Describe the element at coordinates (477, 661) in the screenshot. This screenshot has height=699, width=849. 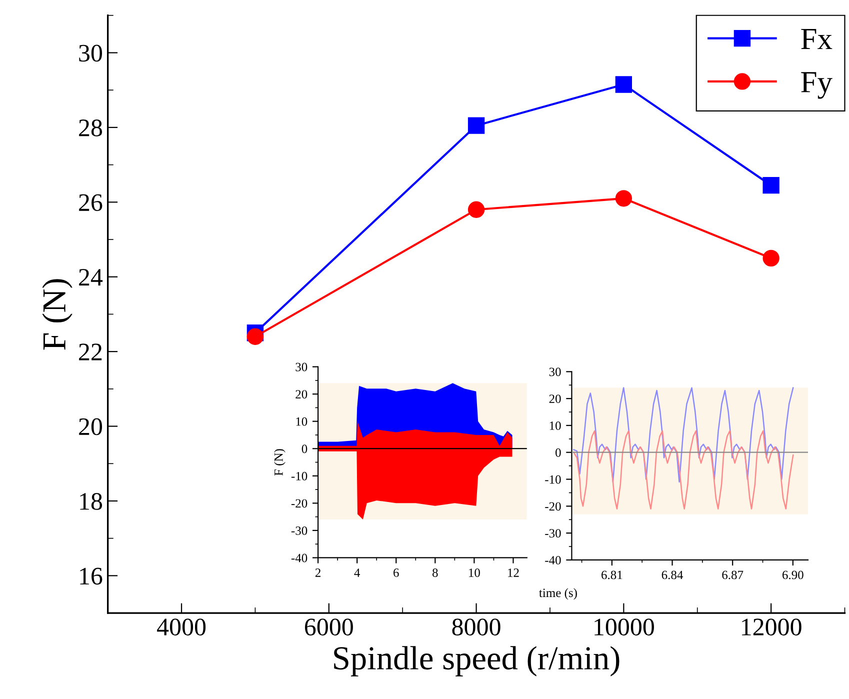
I see `x-axis-title: Spindle speed (r/min)` at that location.